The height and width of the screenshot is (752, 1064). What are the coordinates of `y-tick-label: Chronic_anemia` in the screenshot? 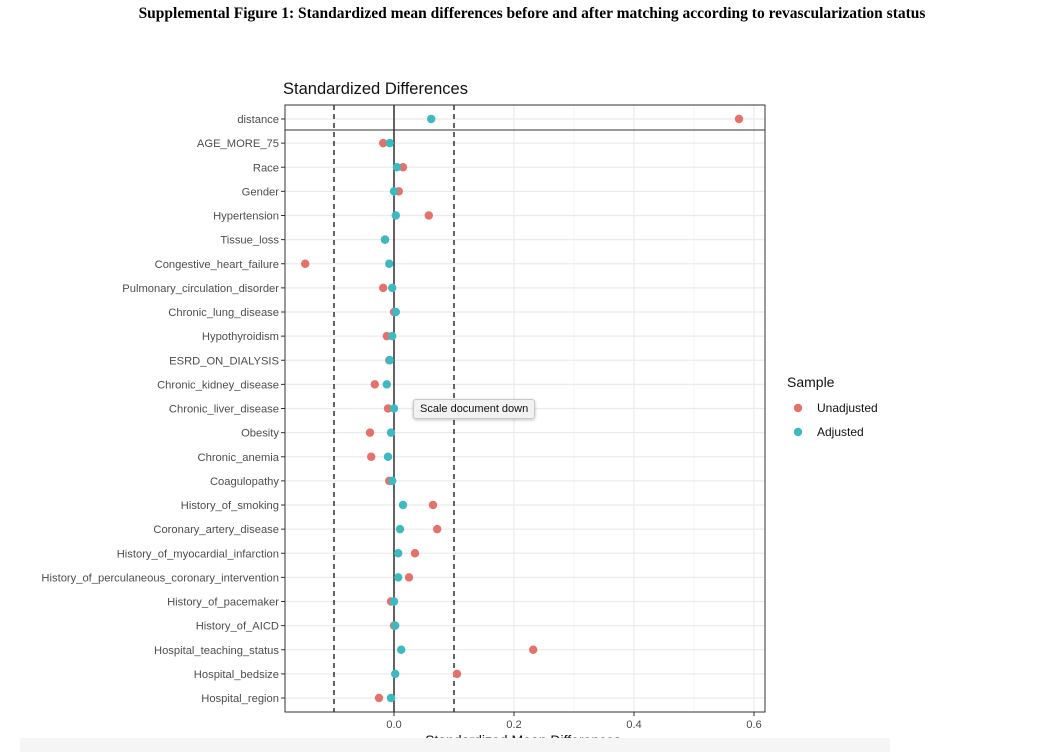 It's located at (239, 458).